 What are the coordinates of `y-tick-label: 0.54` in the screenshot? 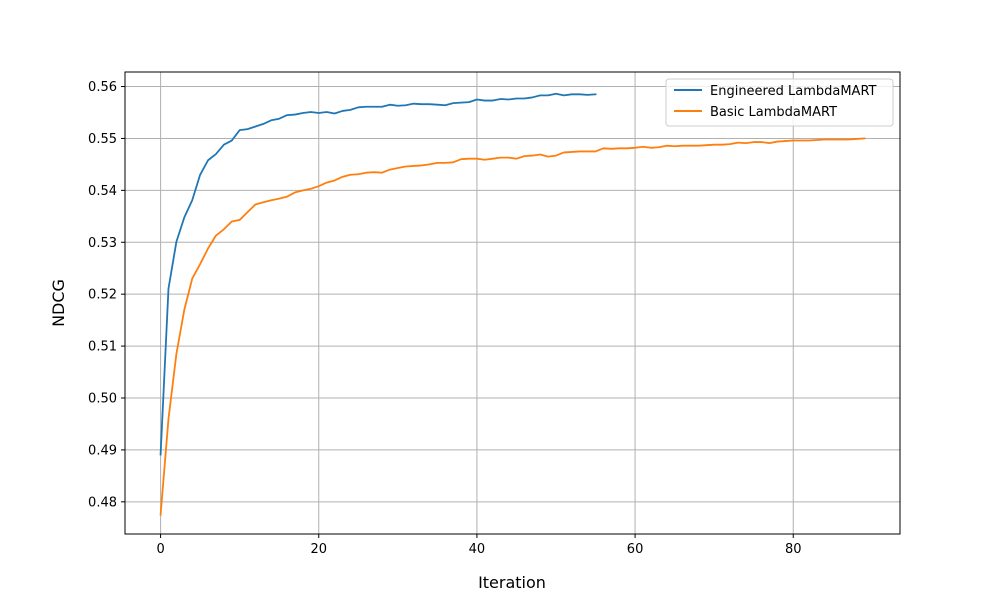 It's located at (102, 191).